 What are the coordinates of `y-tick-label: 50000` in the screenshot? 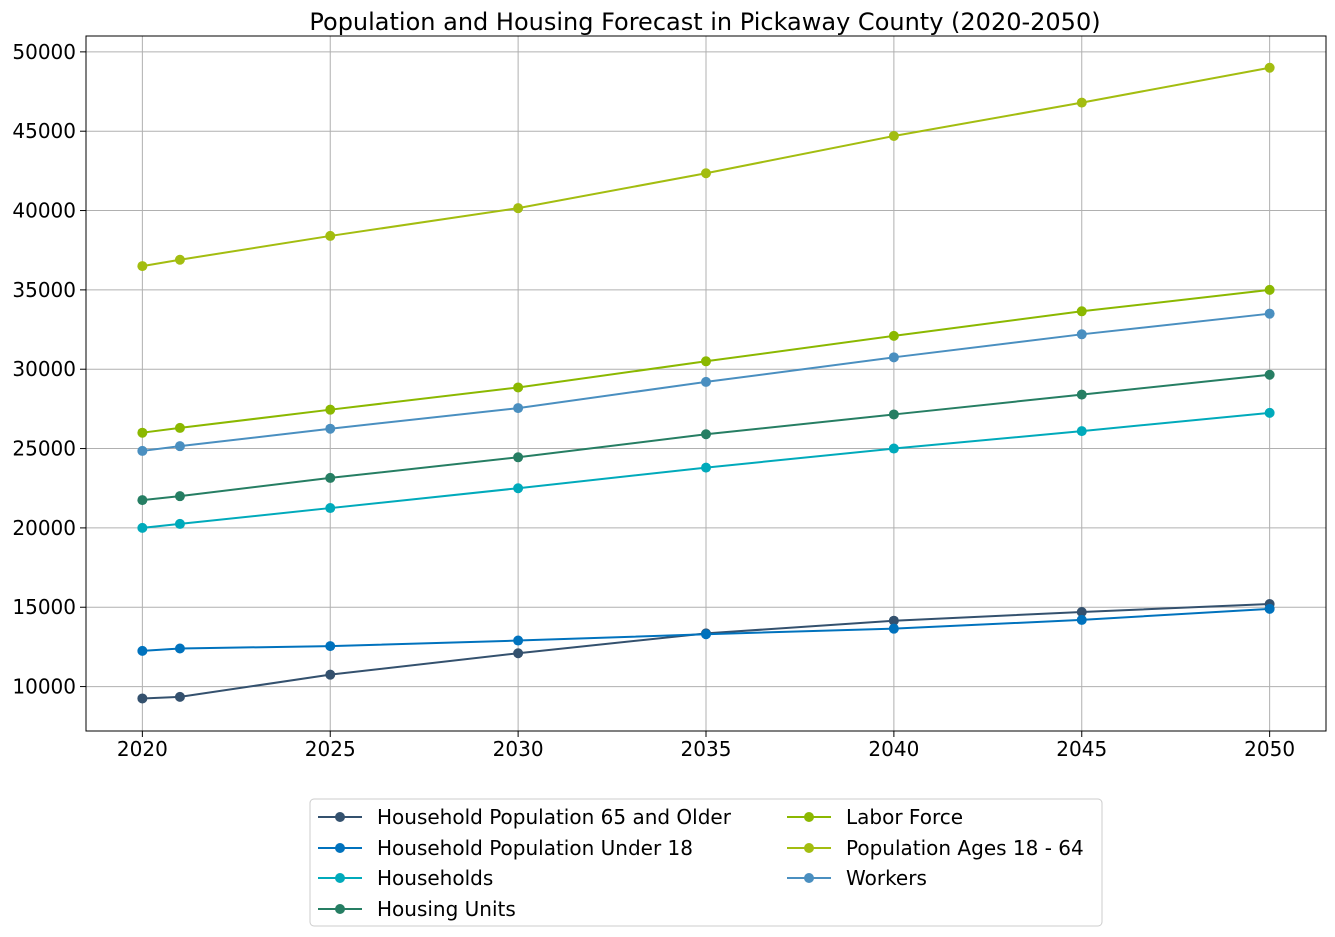 It's located at (44, 52).